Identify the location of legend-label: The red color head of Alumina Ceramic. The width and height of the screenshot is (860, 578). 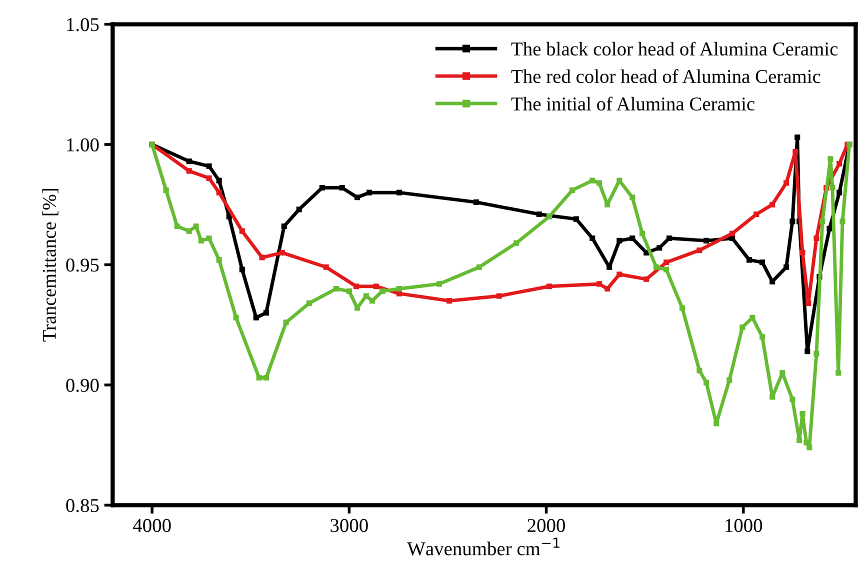
(665, 76).